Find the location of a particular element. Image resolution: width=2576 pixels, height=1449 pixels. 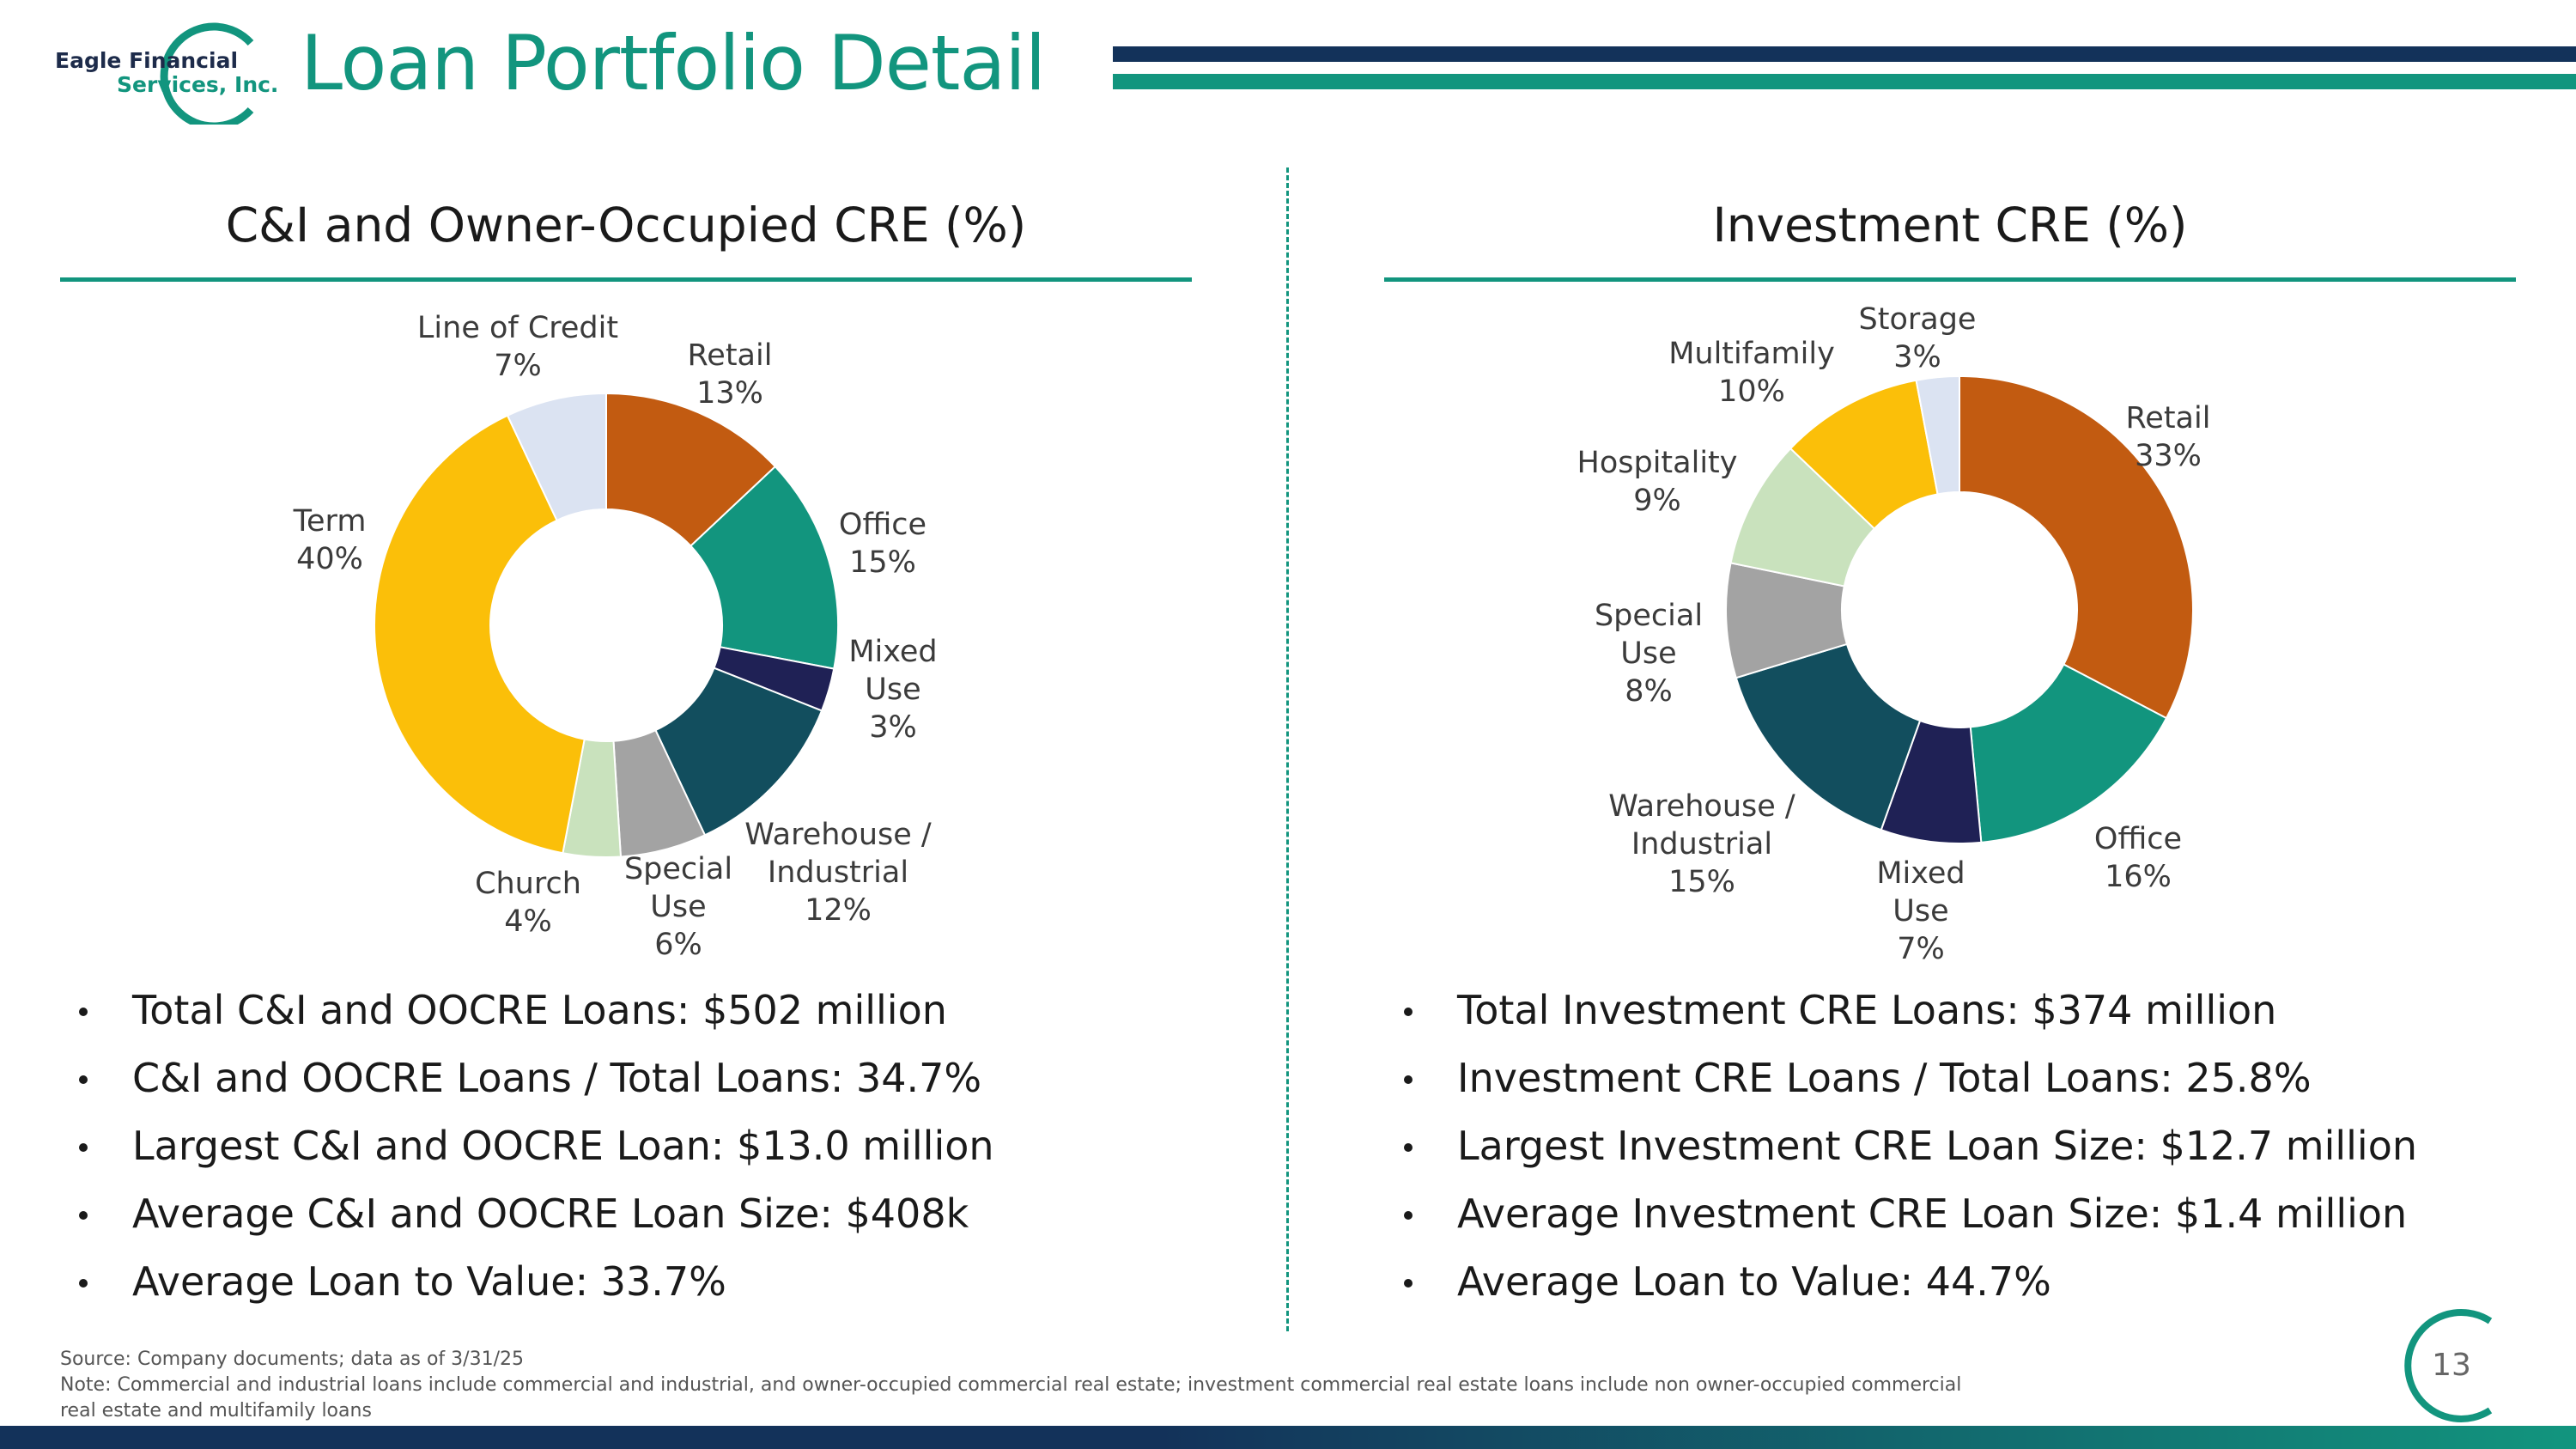

slice-storage is located at coordinates (1938, 435).